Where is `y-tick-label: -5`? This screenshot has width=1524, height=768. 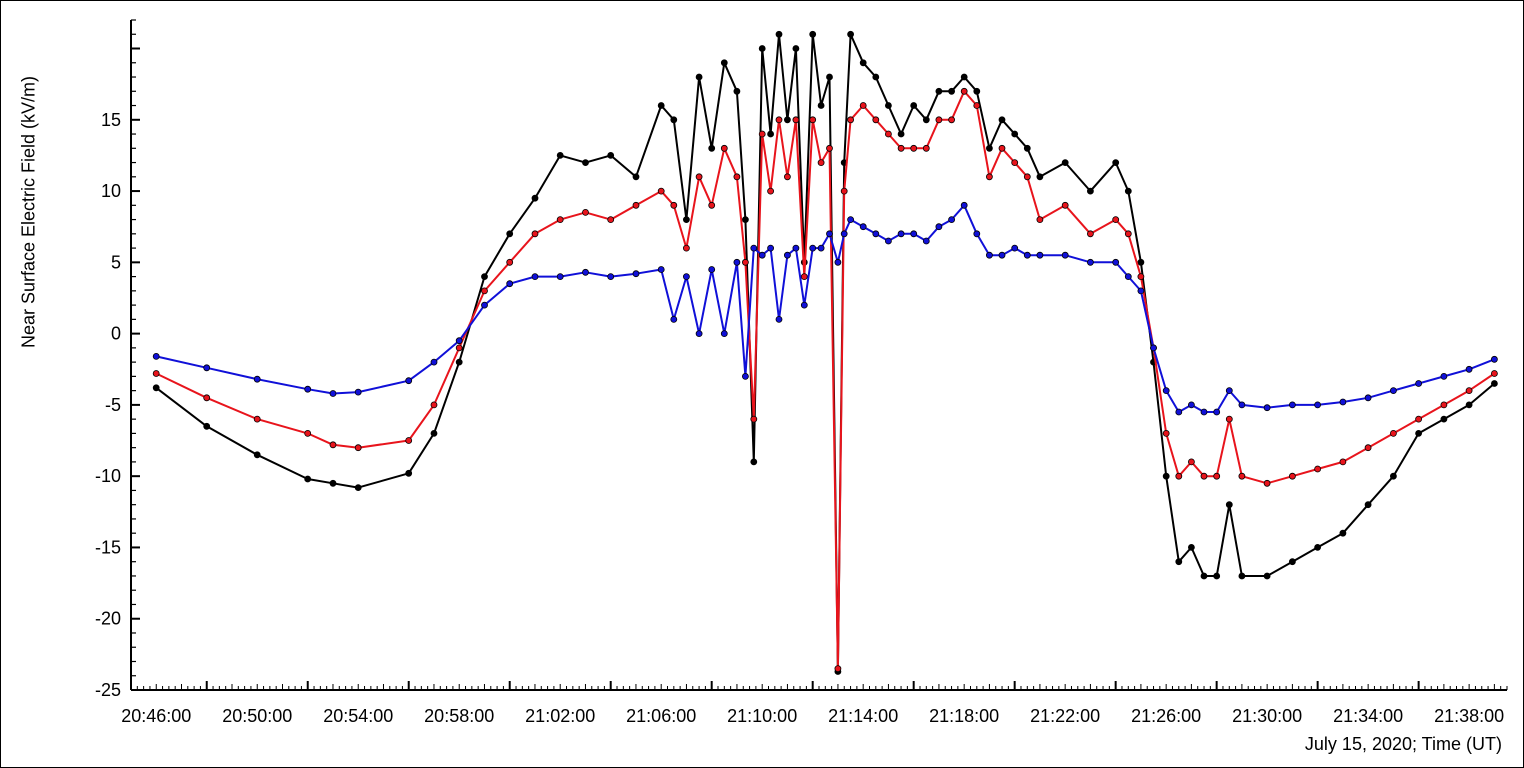
y-tick-label: -5 is located at coordinates (113, 405).